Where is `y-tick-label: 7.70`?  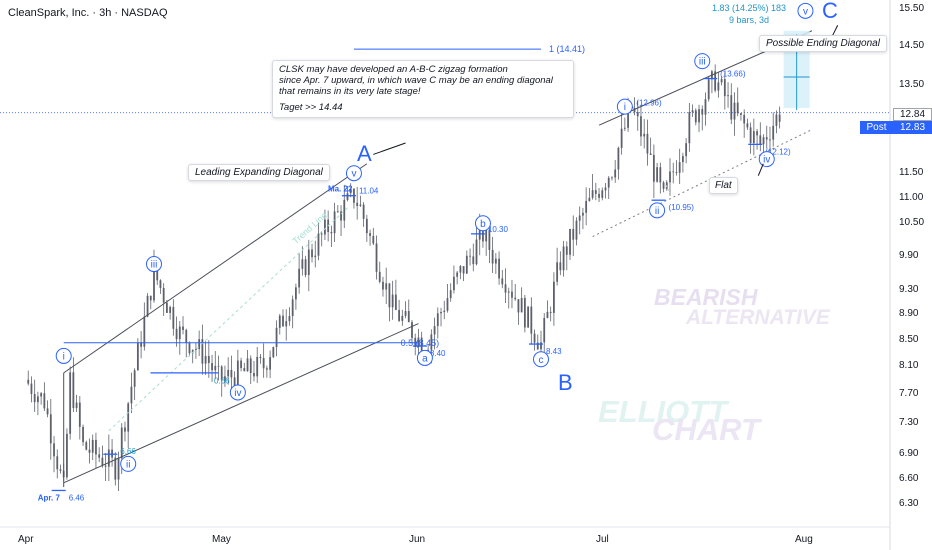 y-tick-label: 7.70 is located at coordinates (909, 393).